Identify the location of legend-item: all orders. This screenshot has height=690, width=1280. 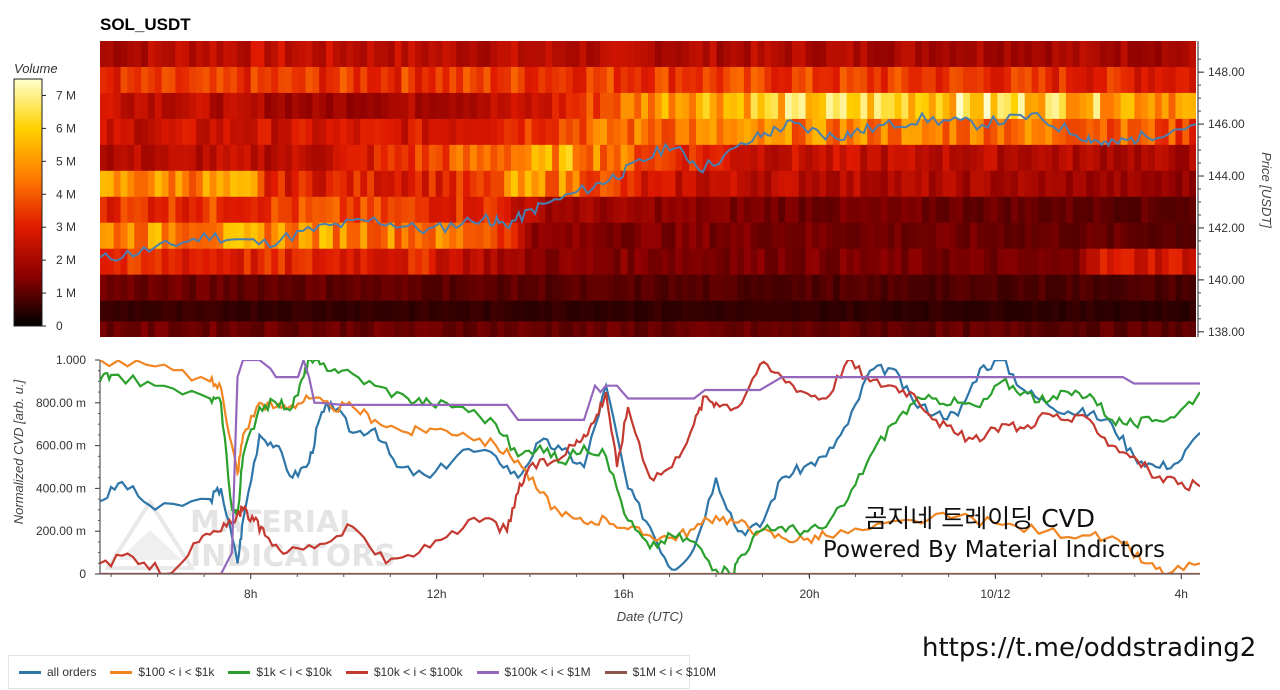
(57, 672).